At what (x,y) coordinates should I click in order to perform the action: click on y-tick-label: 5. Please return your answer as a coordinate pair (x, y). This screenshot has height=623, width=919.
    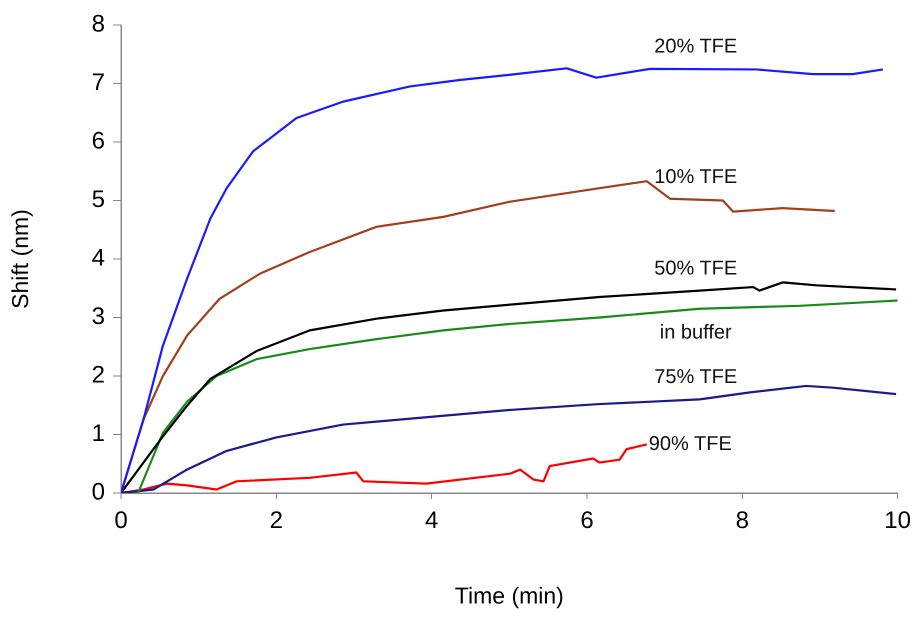
    Looking at the image, I should click on (98, 200).